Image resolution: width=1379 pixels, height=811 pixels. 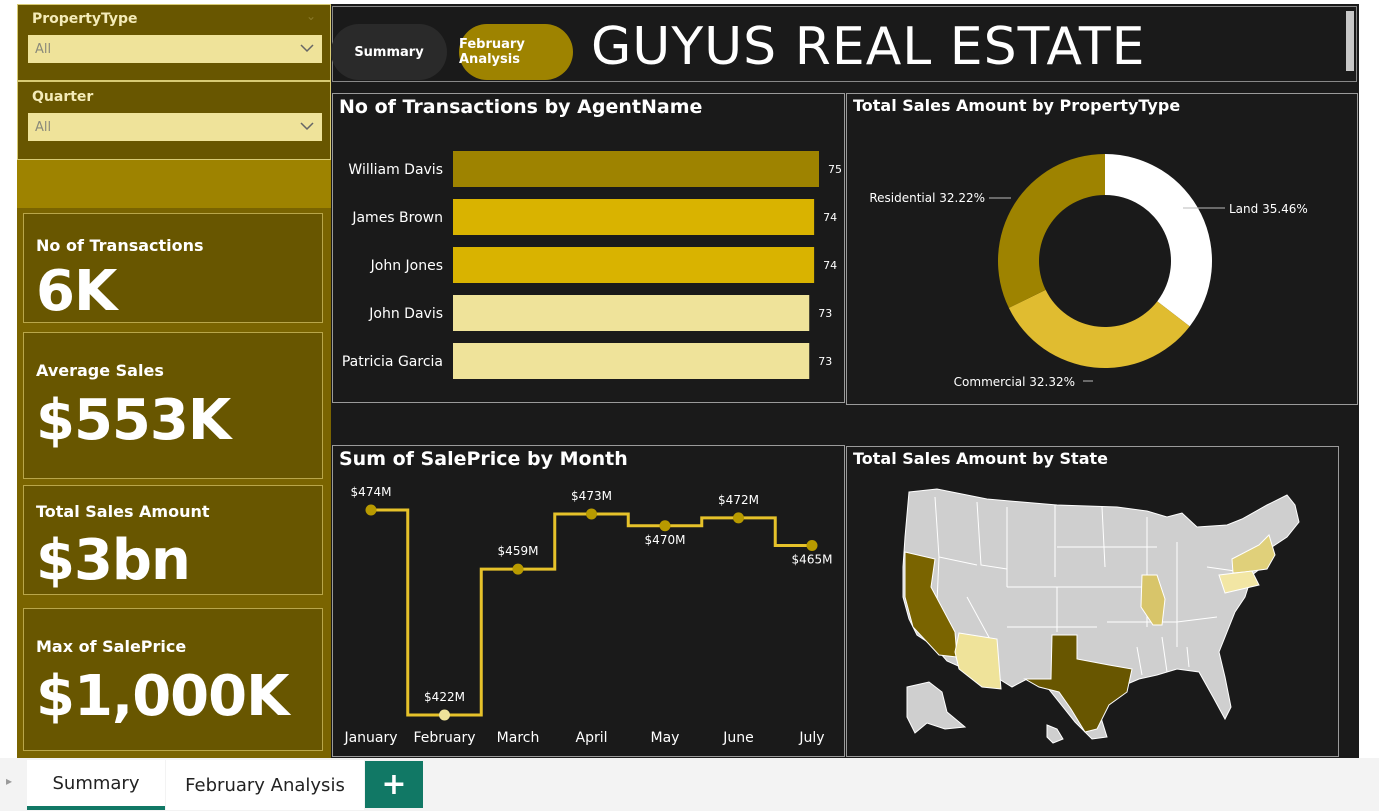 What do you see at coordinates (665, 540) in the screenshot?
I see `line-data-label: $470M` at bounding box center [665, 540].